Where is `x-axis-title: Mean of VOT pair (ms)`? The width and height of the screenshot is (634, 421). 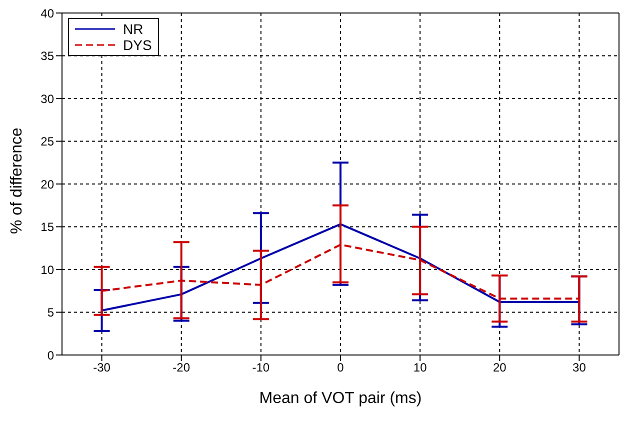 x-axis-title: Mean of VOT pair (ms) is located at coordinates (340, 398).